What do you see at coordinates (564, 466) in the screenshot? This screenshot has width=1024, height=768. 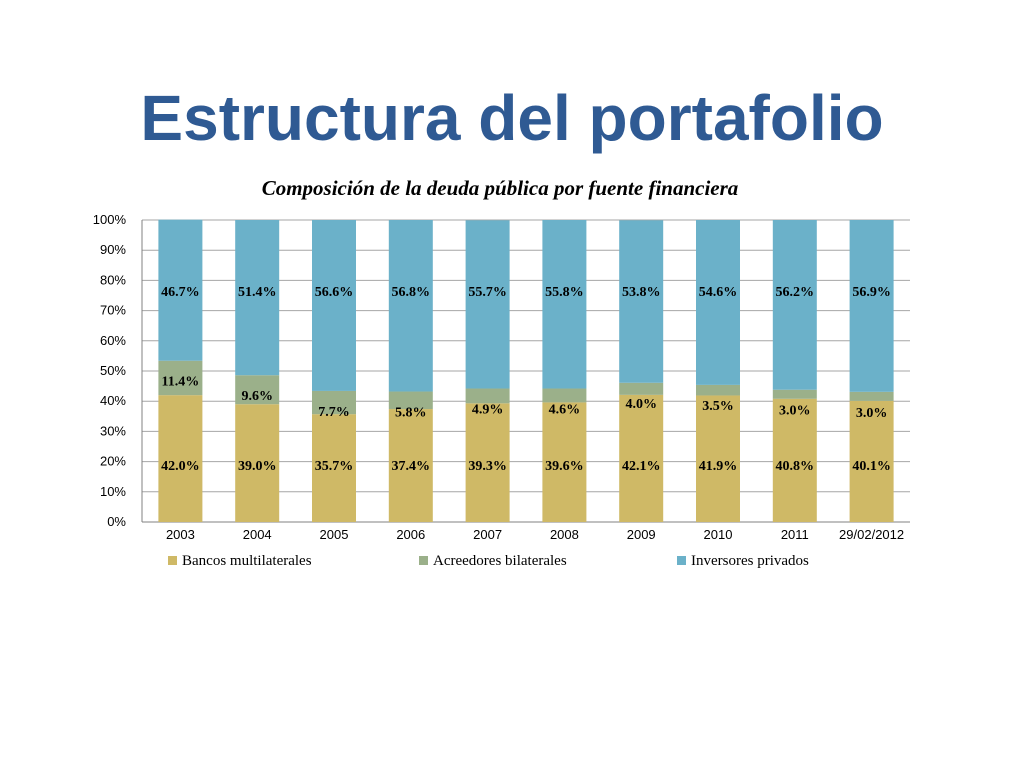 I see `data-label: 39.6%` at bounding box center [564, 466].